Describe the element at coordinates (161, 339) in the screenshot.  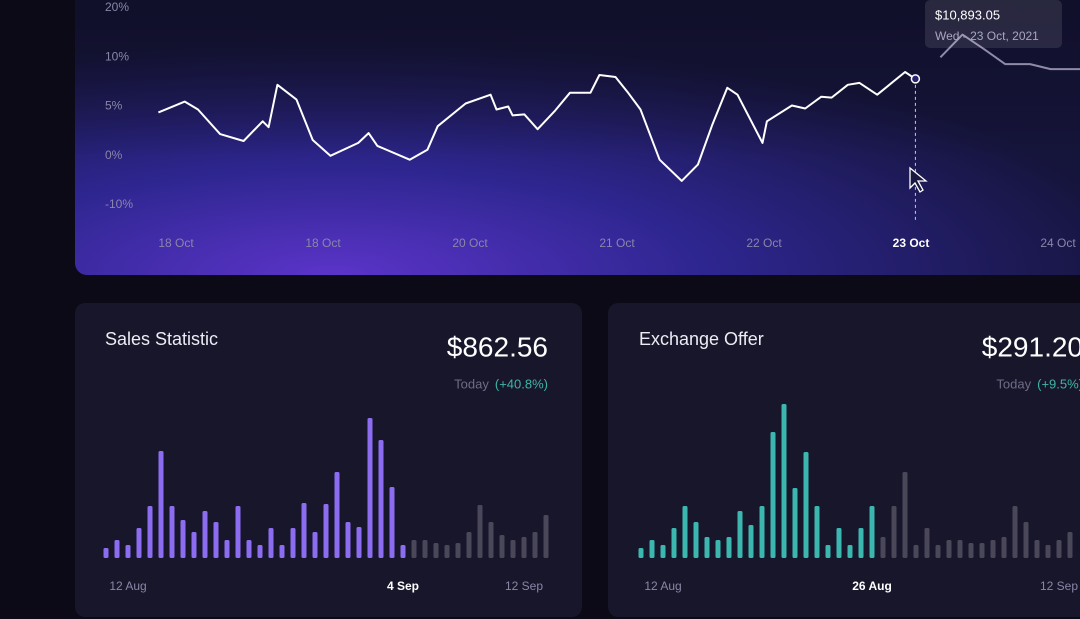
I see `card-title: Sales Statistic` at that location.